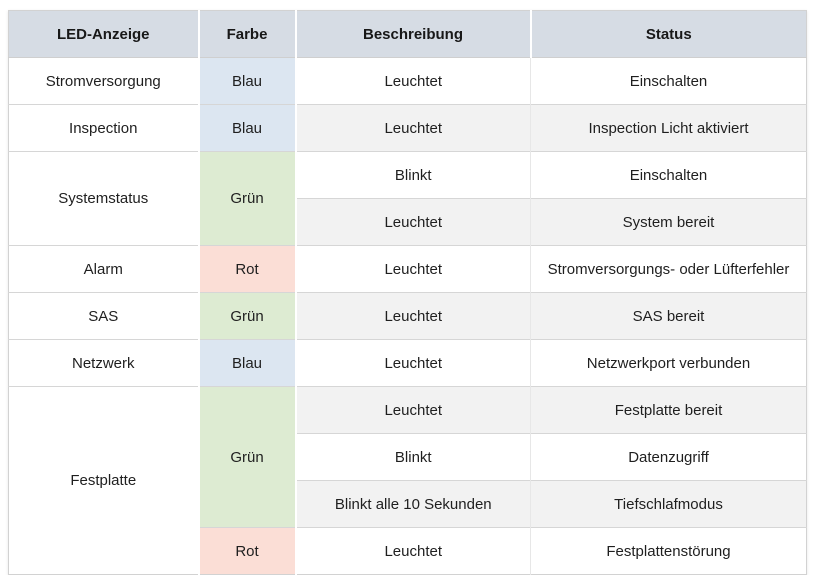 The height and width of the screenshot is (575, 818). What do you see at coordinates (103, 316) in the screenshot?
I see `led-cell: SAS` at bounding box center [103, 316].